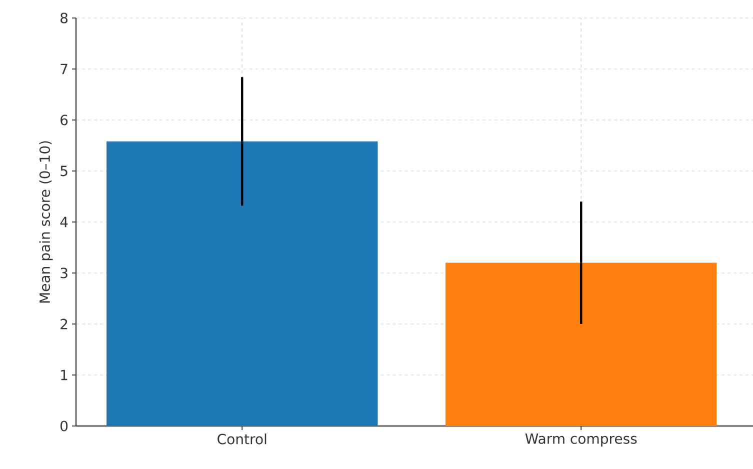 The width and height of the screenshot is (753, 469). I want to click on y-tick-label: 7, so click(64, 69).